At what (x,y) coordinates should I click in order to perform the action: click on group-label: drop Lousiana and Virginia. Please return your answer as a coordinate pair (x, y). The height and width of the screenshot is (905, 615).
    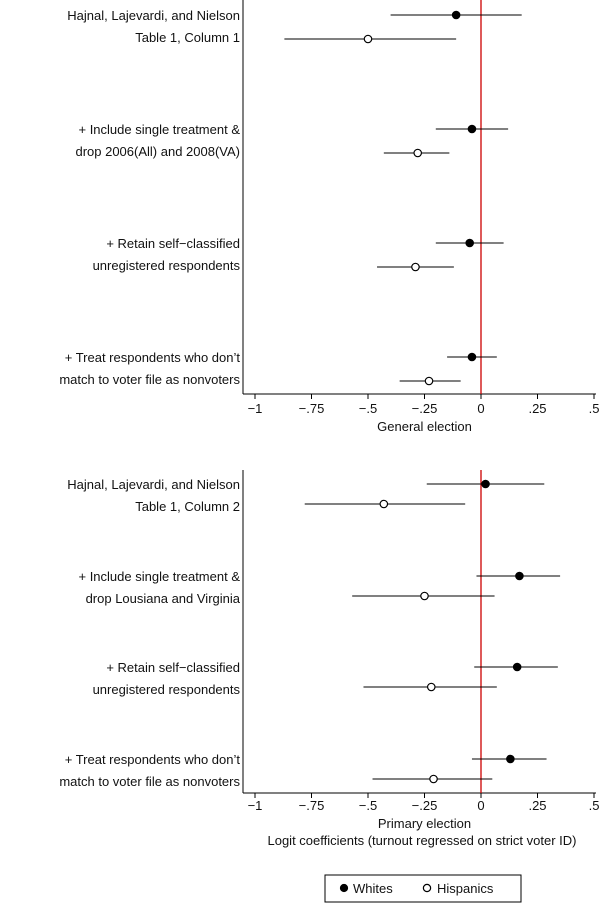
    Looking at the image, I should click on (163, 598).